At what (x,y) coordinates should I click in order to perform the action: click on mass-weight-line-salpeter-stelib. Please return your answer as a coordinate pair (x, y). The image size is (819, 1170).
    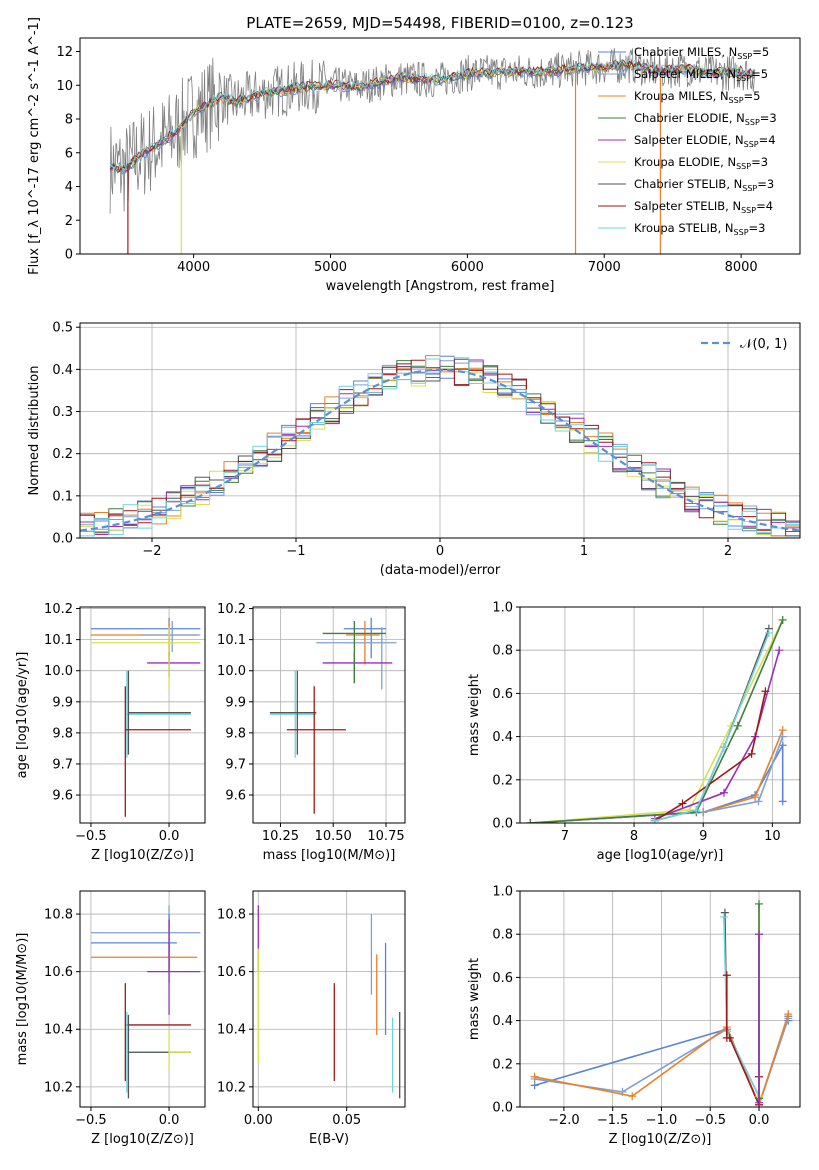
    Looking at the image, I should click on (710, 756).